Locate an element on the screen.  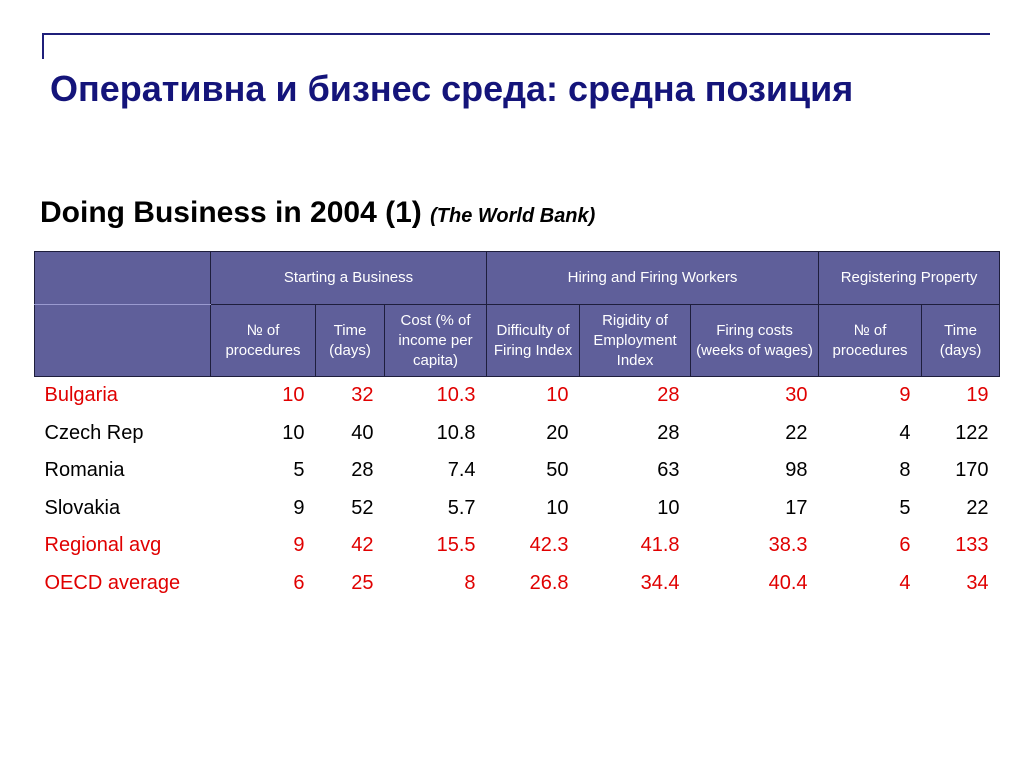
group-header-starting-business: Starting a Business is located at coordinates (348, 278).